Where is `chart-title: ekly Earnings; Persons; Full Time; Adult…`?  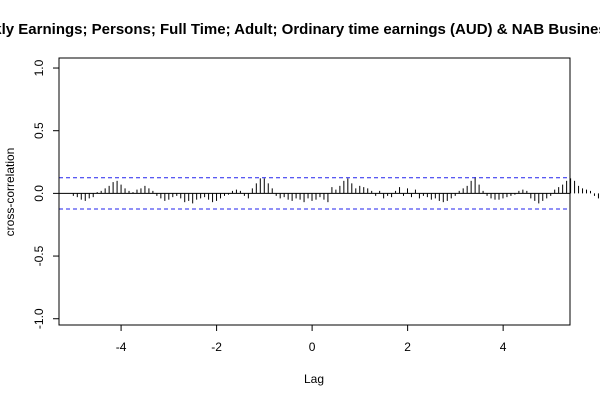
chart-title: ekly Earnings; Persons; Full Time; Adult… is located at coordinates (300, 29).